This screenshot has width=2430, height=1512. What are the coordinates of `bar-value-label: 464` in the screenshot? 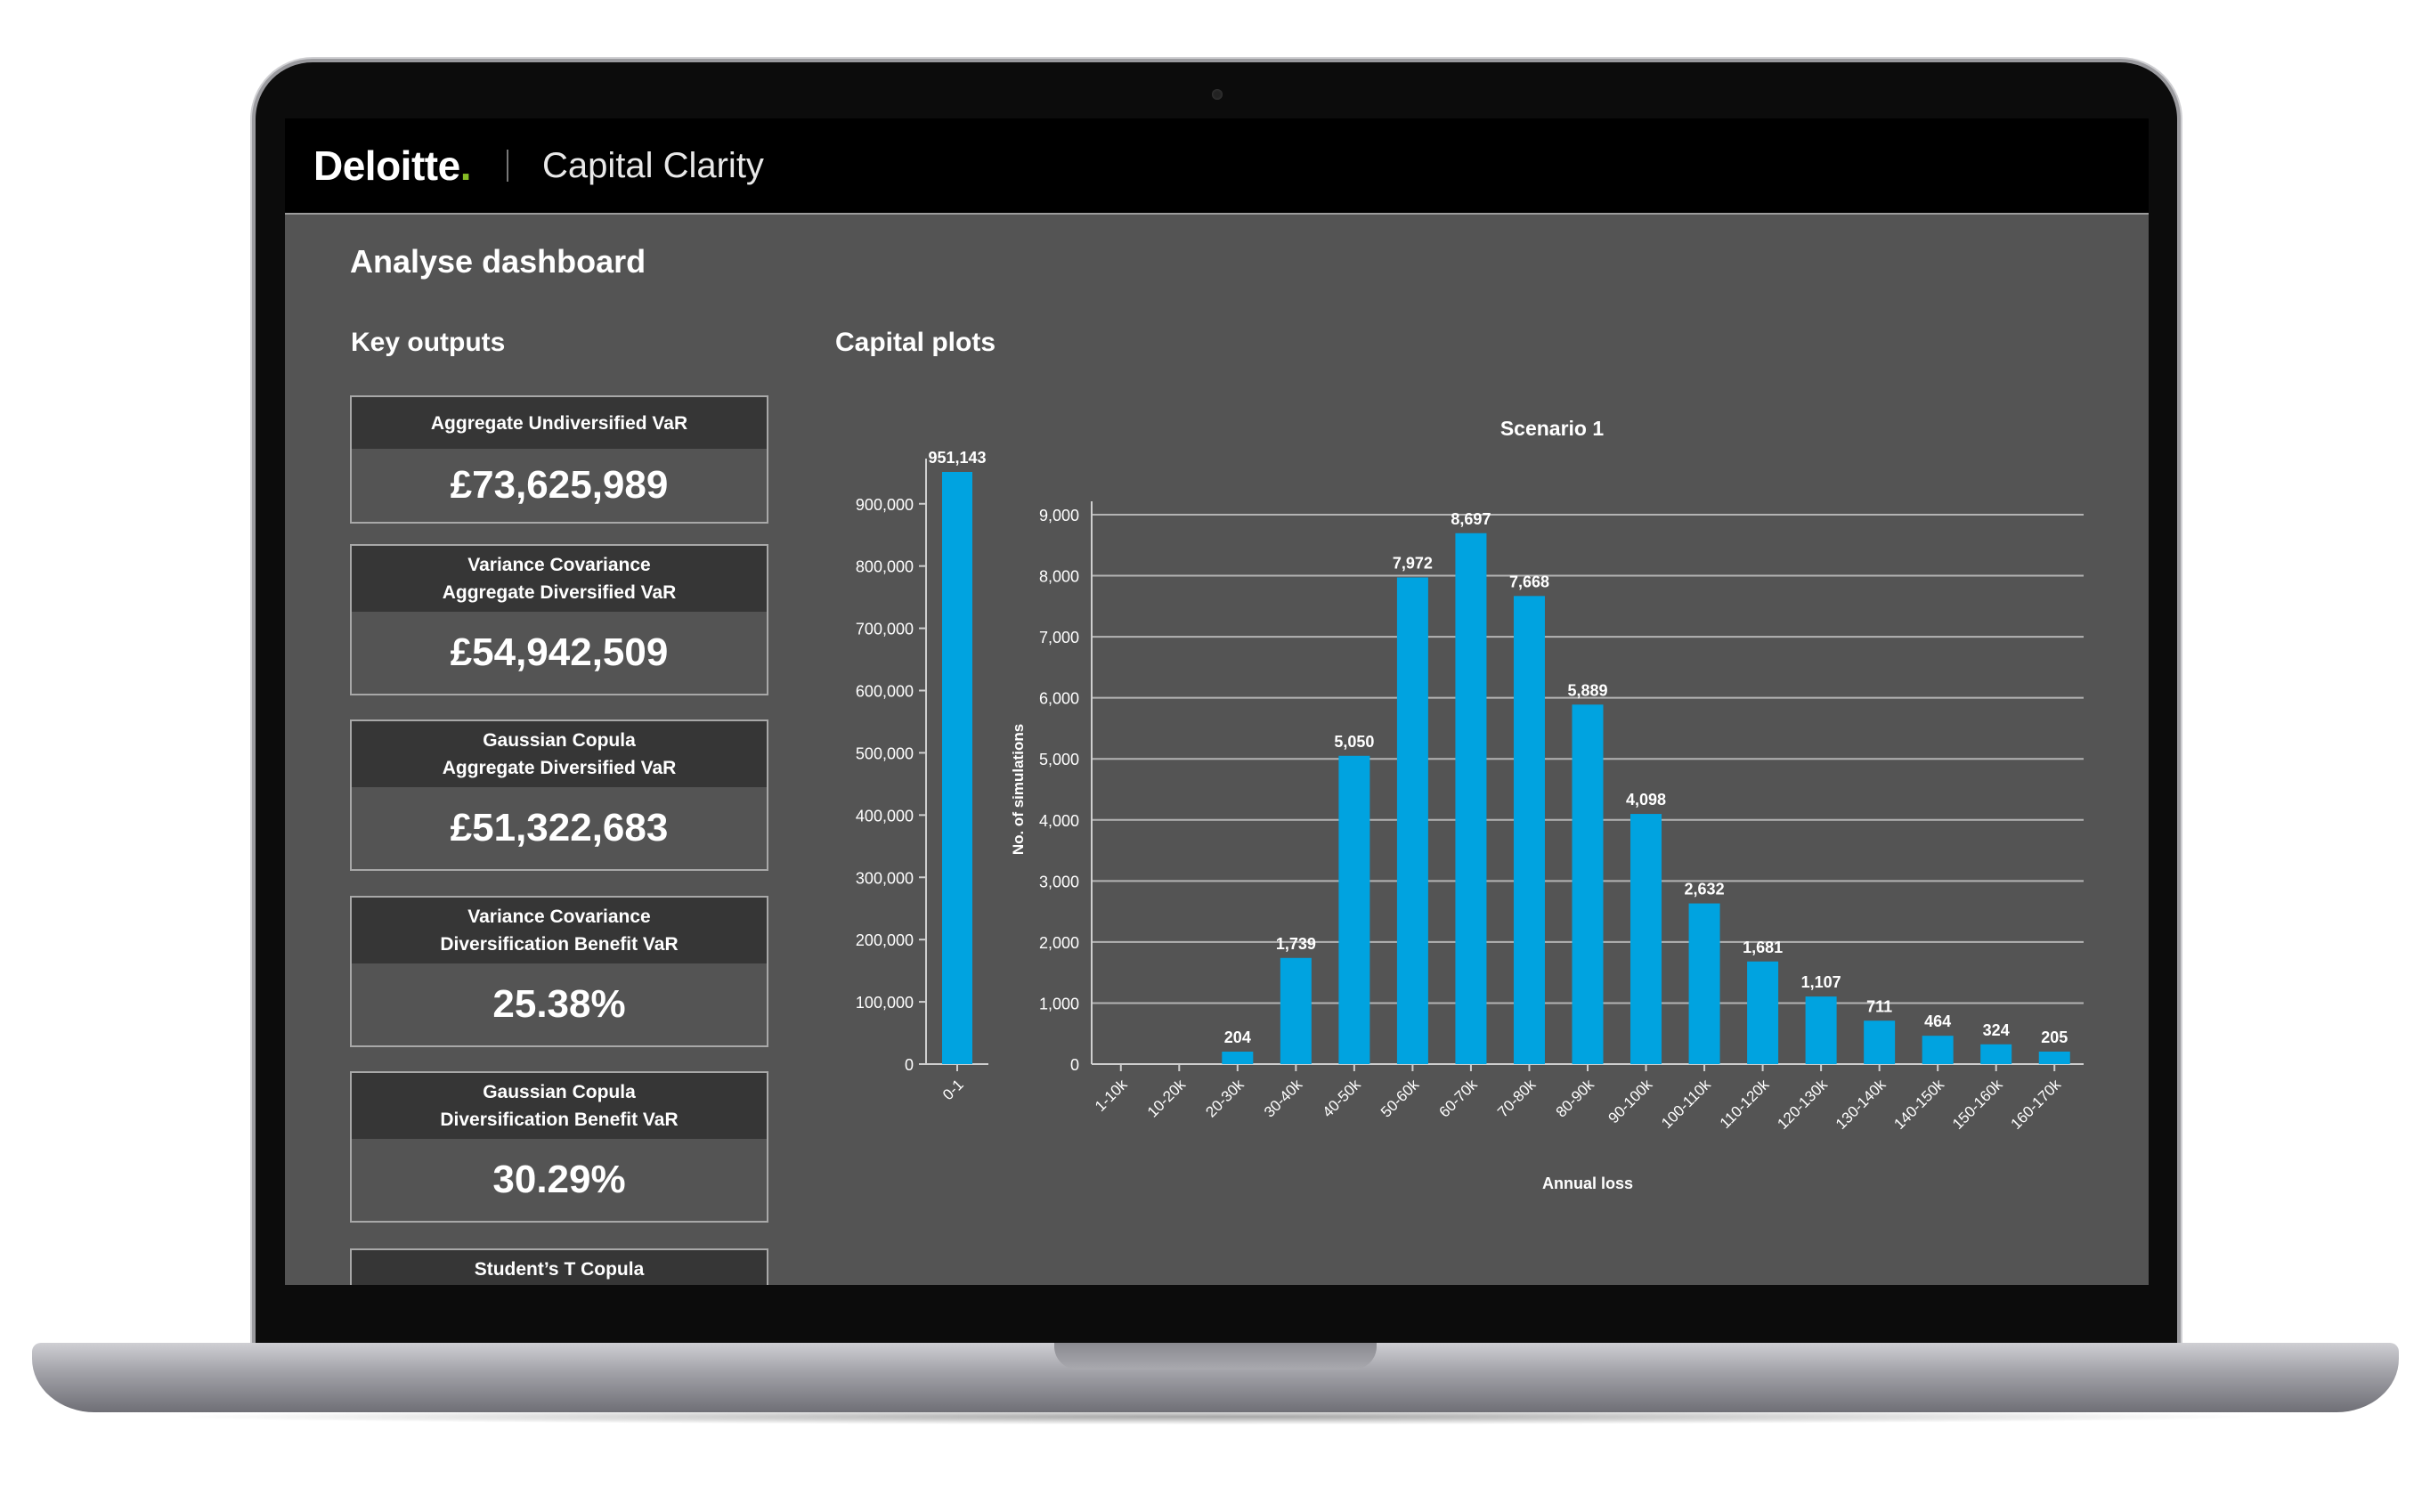 It's located at (1937, 1021).